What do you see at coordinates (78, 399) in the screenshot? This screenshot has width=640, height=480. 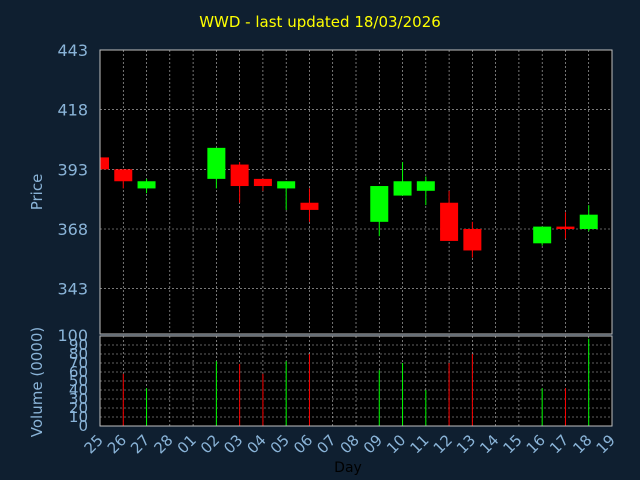 I see `volume-tick-label: 30` at bounding box center [78, 399].